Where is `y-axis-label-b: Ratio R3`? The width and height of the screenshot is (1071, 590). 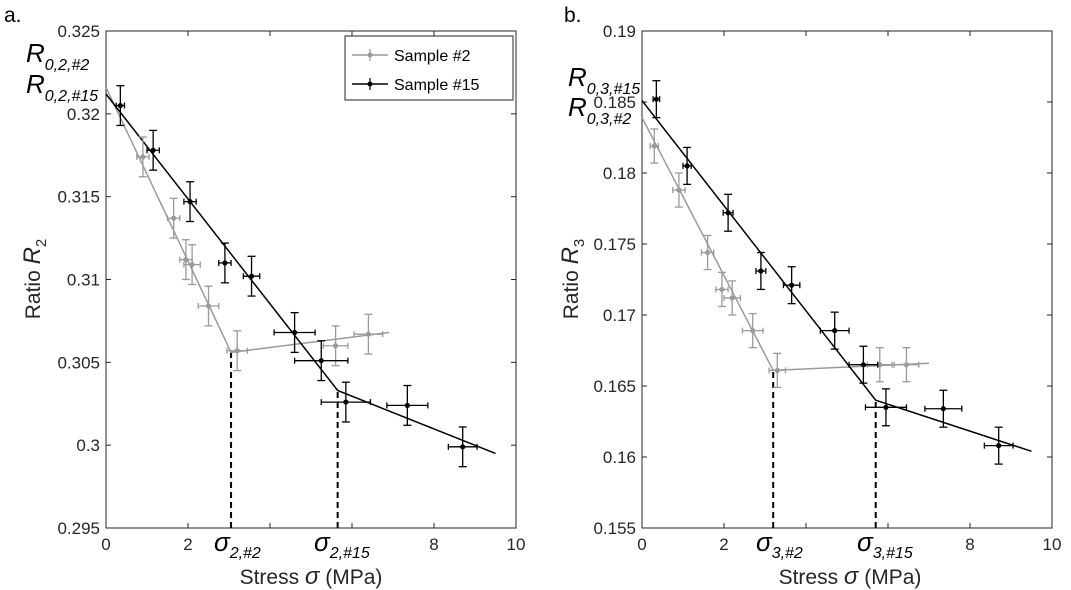
y-axis-label-b: Ratio R3 is located at coordinates (572, 279).